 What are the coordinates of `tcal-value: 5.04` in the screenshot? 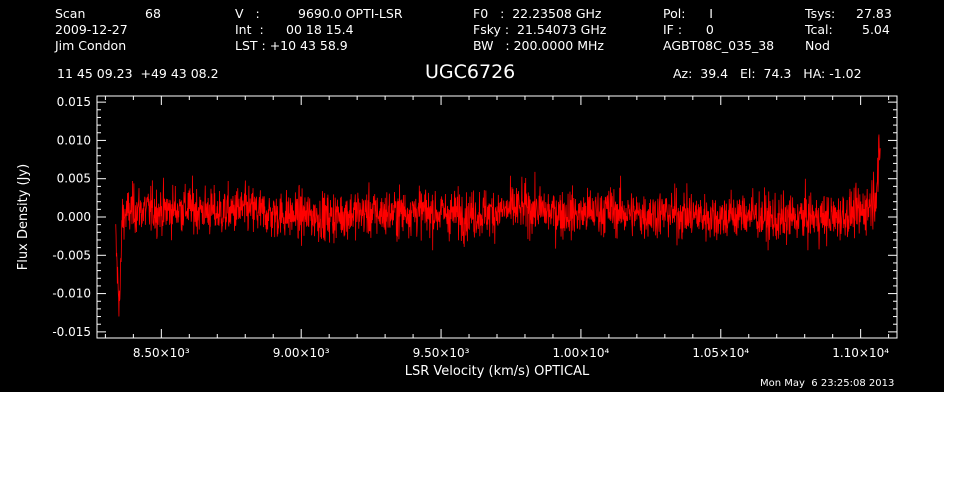 It's located at (876, 29).